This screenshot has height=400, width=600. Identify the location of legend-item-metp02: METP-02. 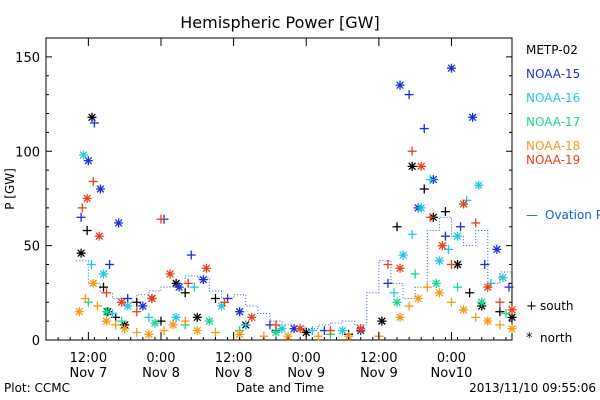
(552, 50).